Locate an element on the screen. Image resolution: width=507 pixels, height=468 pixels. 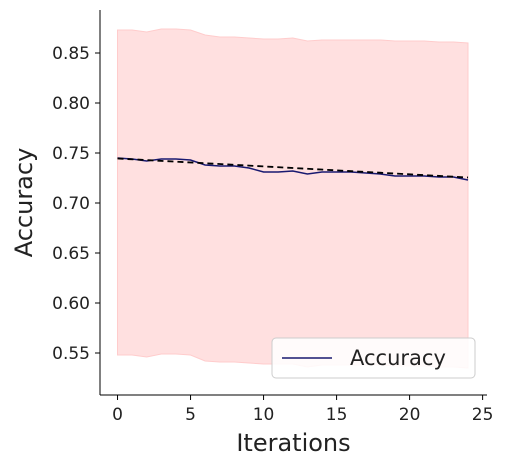
y-tick-label: 0.85 is located at coordinates (71, 54).